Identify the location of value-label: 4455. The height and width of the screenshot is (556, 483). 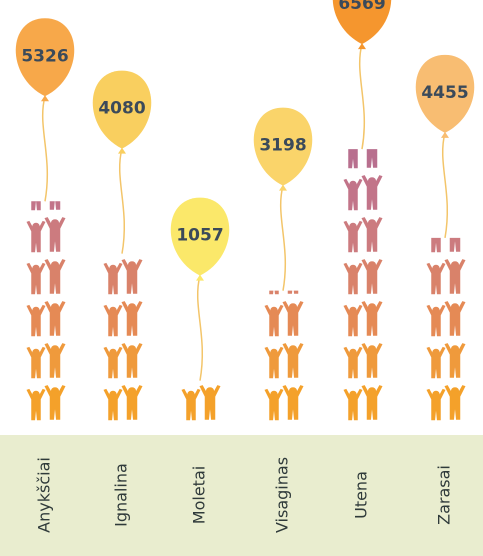
(444, 93).